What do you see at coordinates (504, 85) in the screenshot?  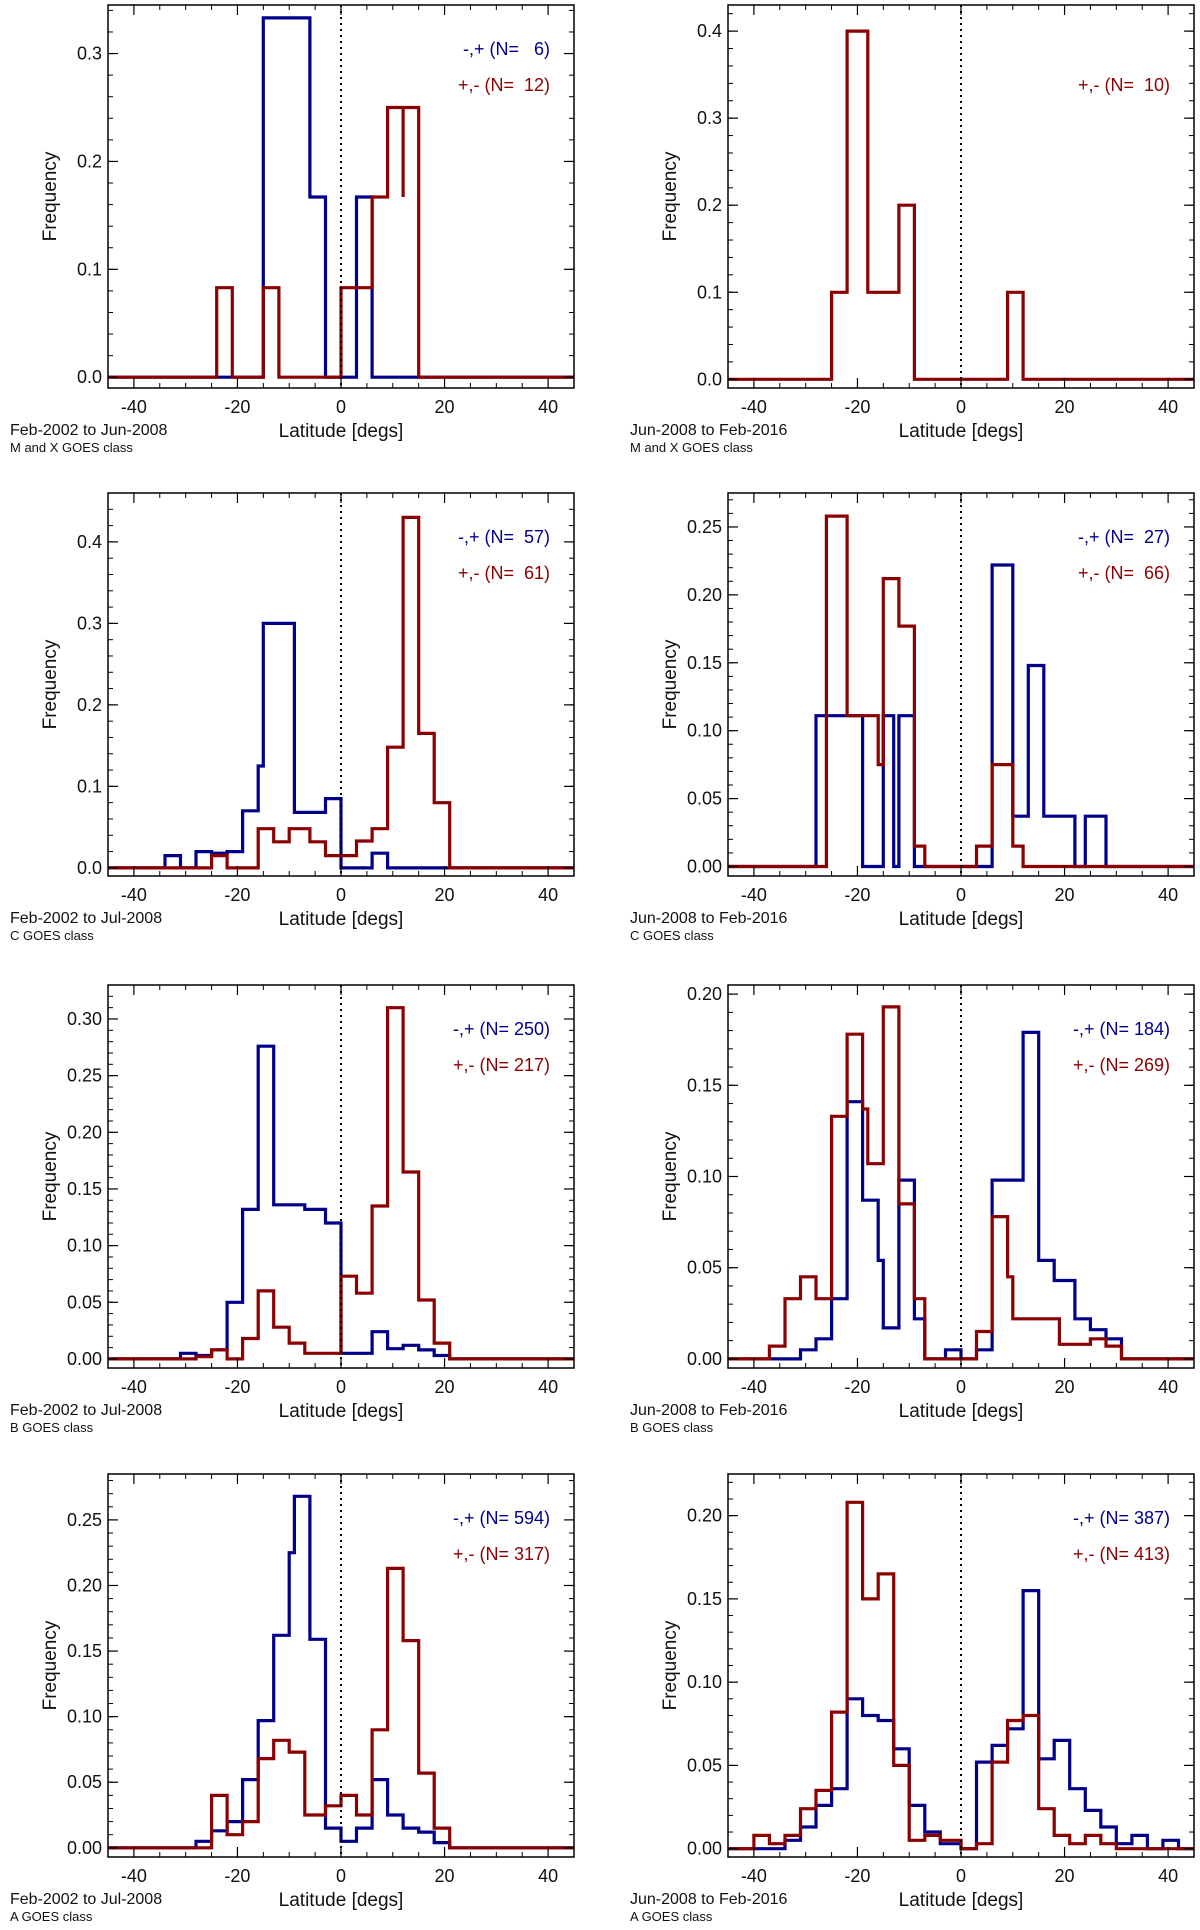 I see `legend-entry-pos-neg: +,- (N= 12)` at bounding box center [504, 85].